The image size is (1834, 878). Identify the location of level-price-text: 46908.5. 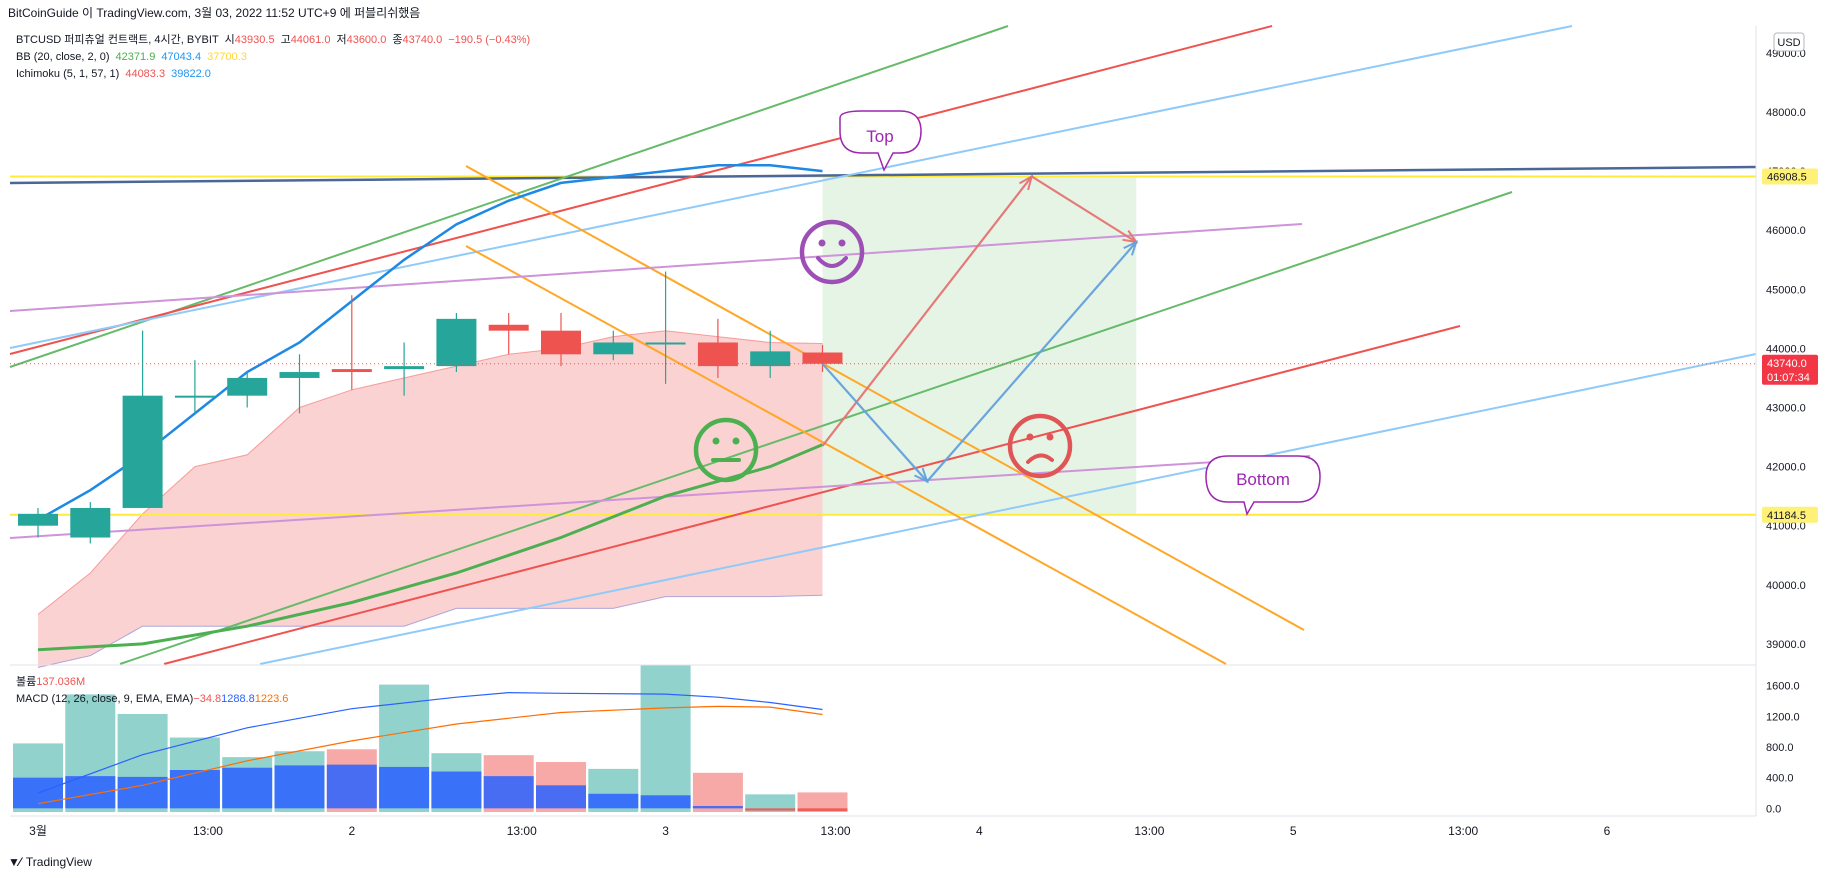
(1787, 178).